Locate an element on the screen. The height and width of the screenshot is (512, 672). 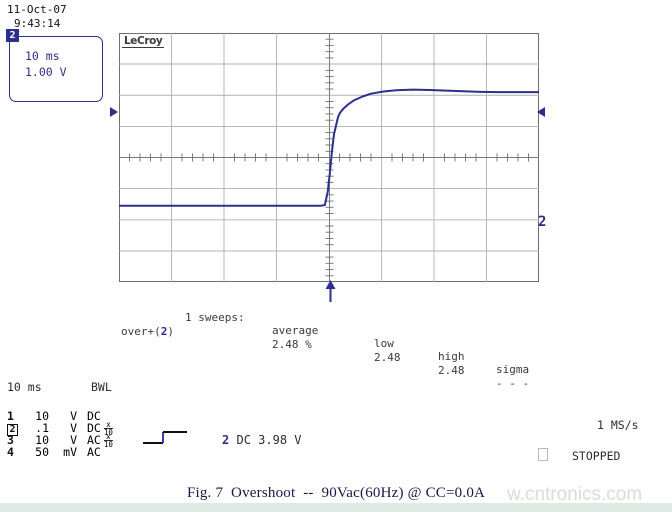
channel-number-4: 4 is located at coordinates (10, 452).